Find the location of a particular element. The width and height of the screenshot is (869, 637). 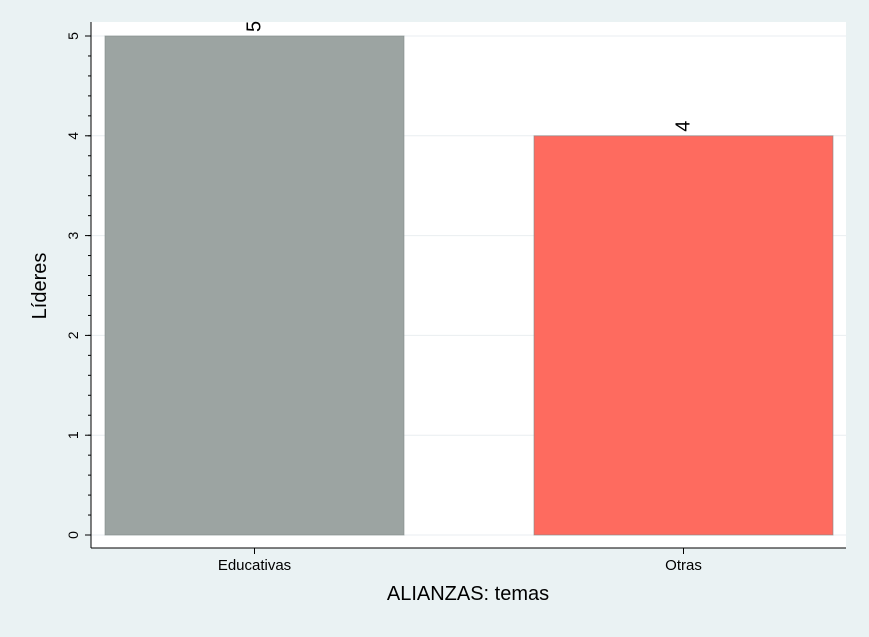

y-tick-label: 1 is located at coordinates (73, 435).